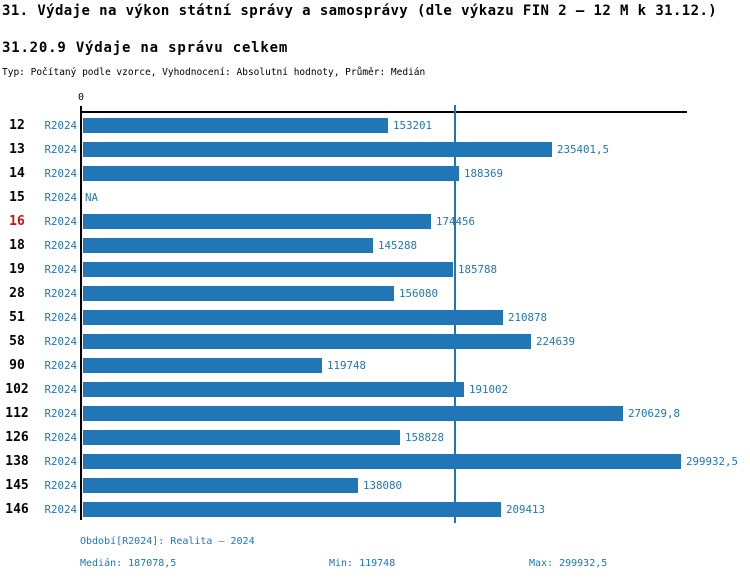  Describe the element at coordinates (526, 509) in the screenshot. I see `bar-value-label: 209413` at that location.